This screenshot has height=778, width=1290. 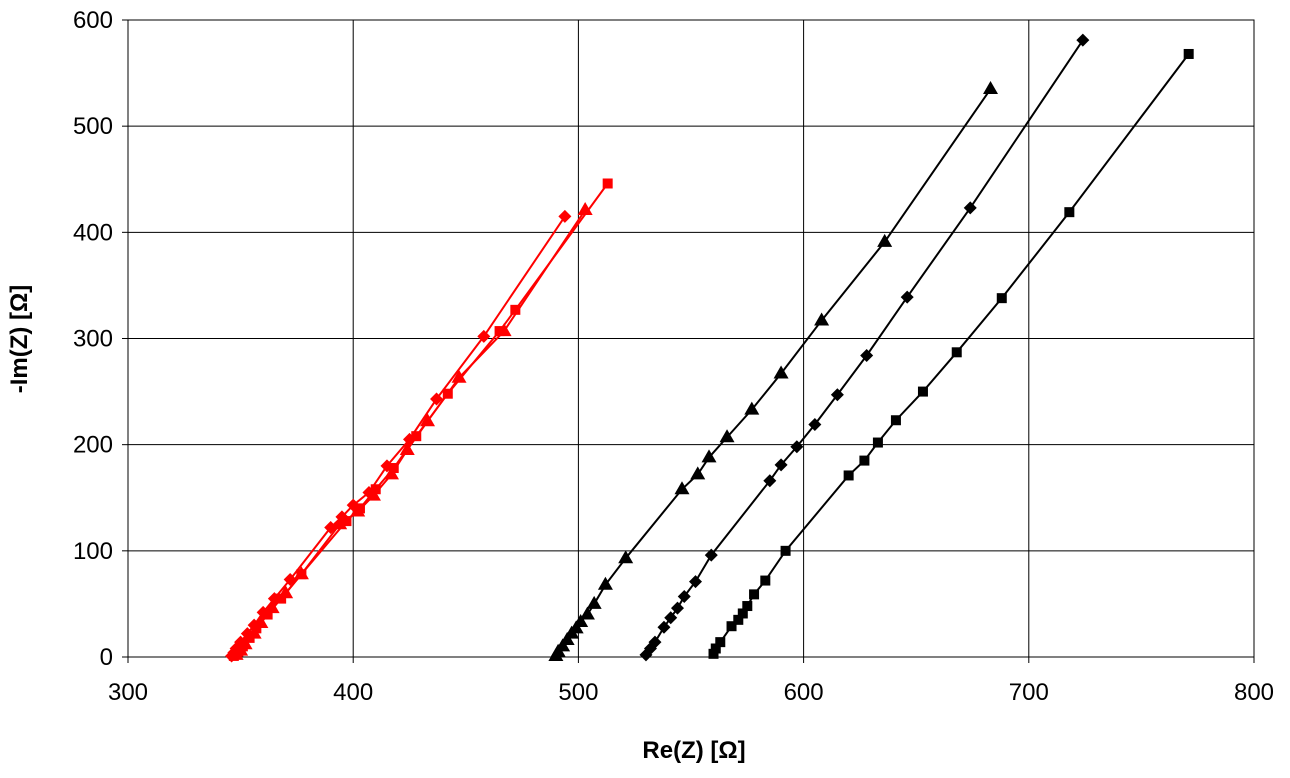 What do you see at coordinates (1254, 692) in the screenshot?
I see `x-tick-label: 800` at bounding box center [1254, 692].